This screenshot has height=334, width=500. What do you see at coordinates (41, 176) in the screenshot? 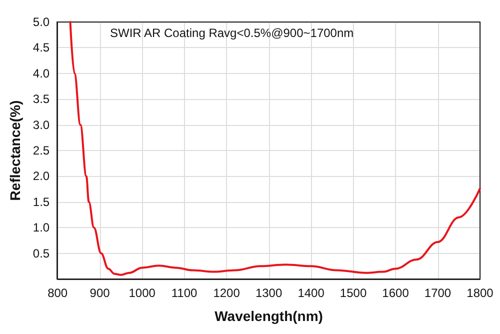
I see `y-tick-label: 2.0` at bounding box center [41, 176].